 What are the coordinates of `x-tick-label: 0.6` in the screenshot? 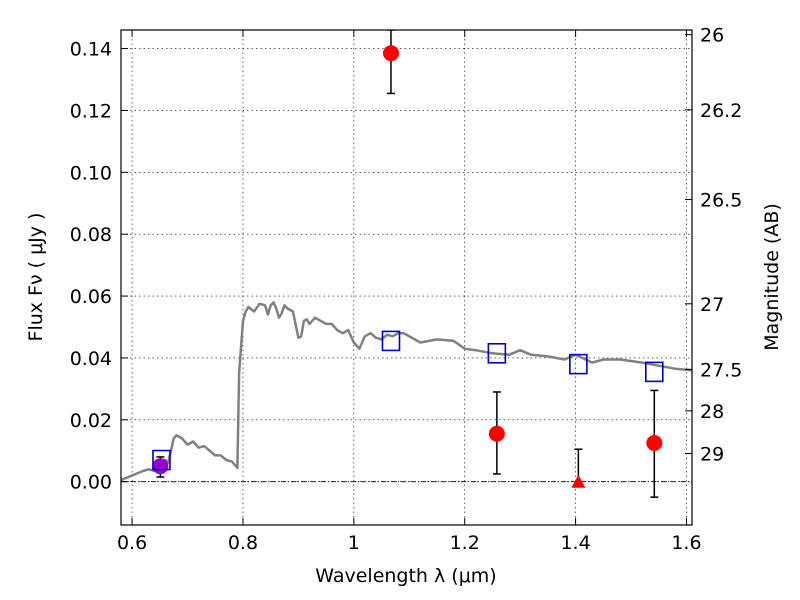 It's located at (132, 543).